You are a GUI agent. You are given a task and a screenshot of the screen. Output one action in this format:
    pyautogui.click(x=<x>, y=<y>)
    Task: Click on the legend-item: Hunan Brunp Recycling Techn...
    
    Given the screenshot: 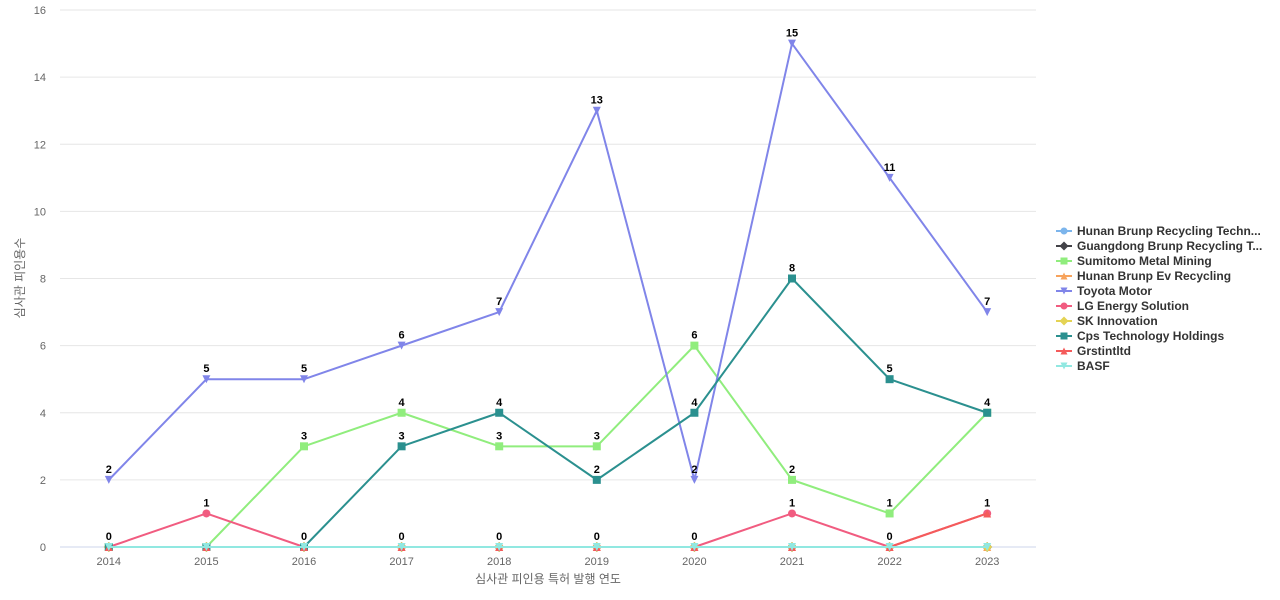 What is the action you would take?
    pyautogui.click(x=1159, y=230)
    